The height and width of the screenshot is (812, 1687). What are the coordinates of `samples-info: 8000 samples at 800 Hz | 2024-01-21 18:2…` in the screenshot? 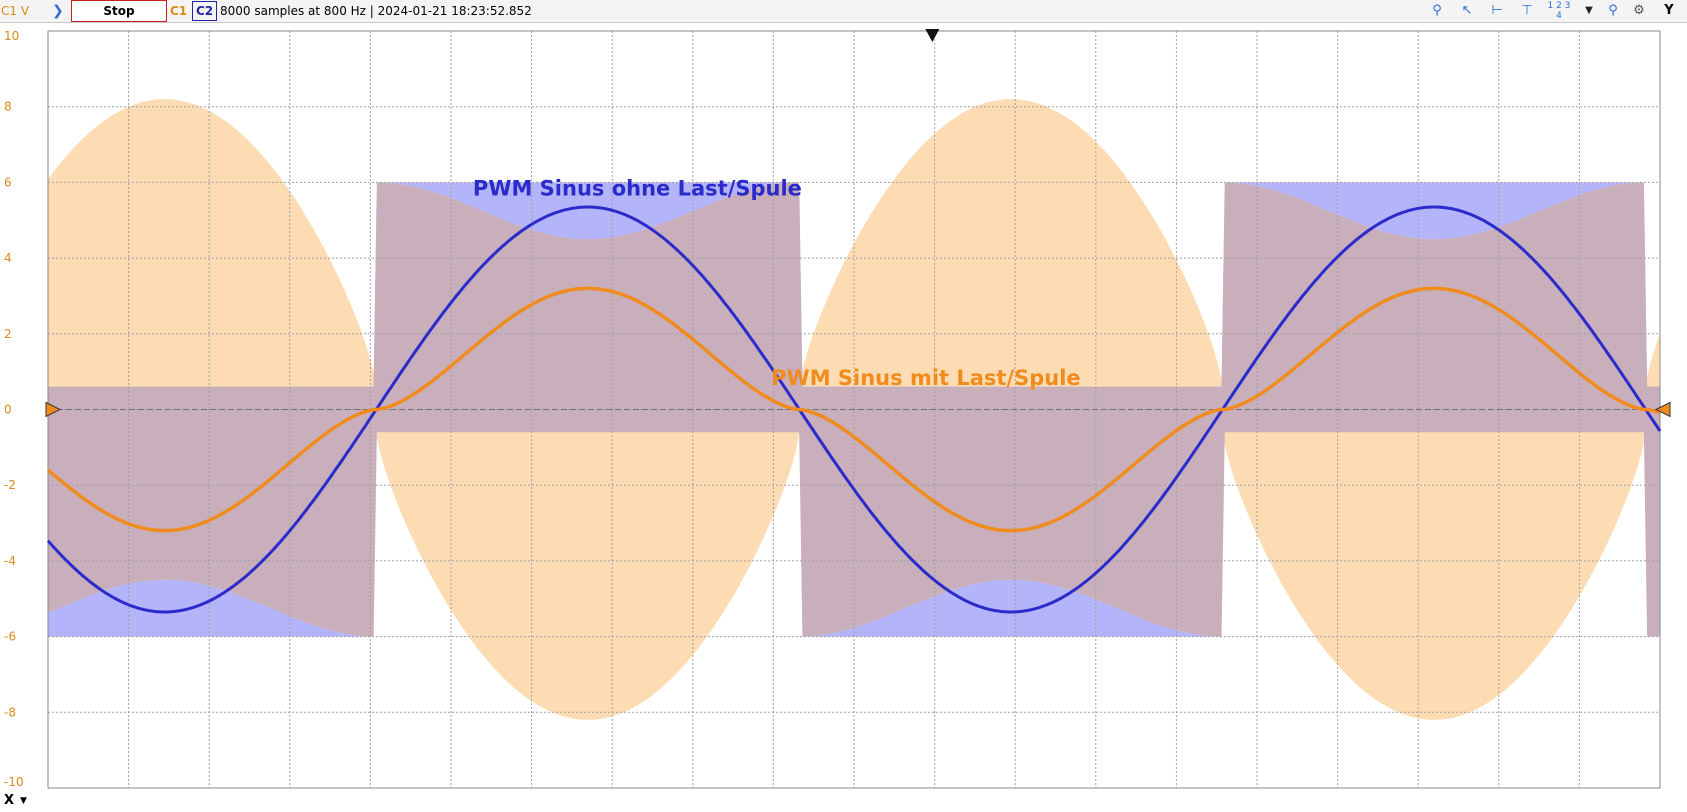 It's located at (376, 11).